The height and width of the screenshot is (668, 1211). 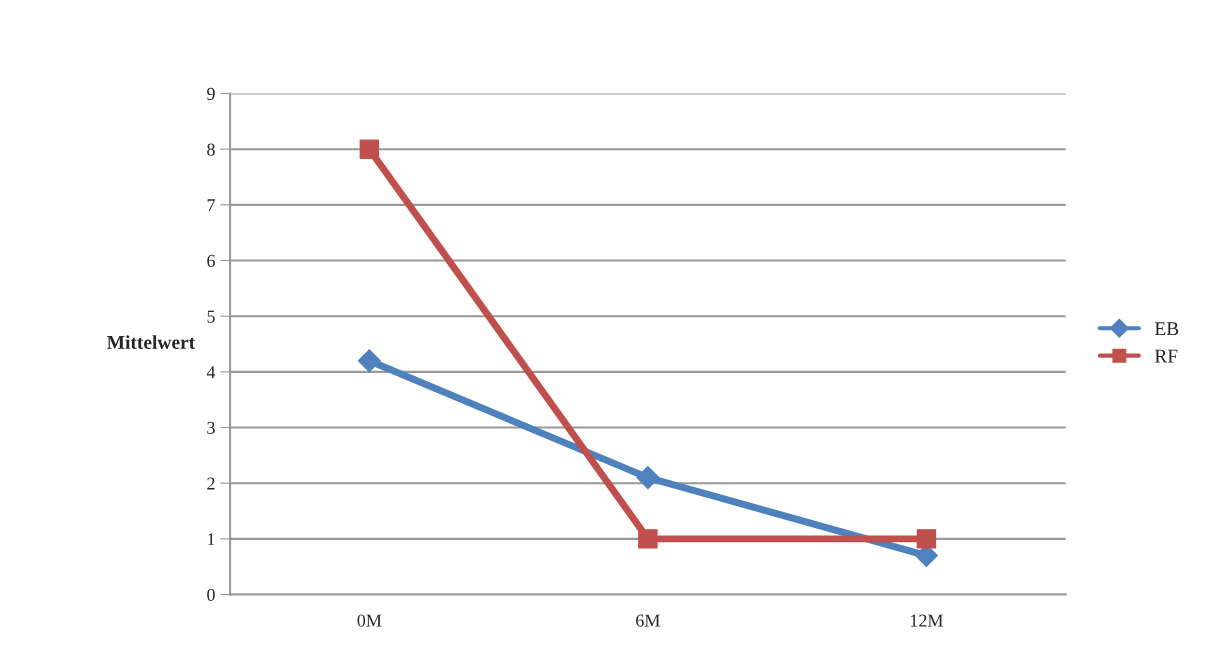 I want to click on legend-label: EB, so click(x=1166, y=329).